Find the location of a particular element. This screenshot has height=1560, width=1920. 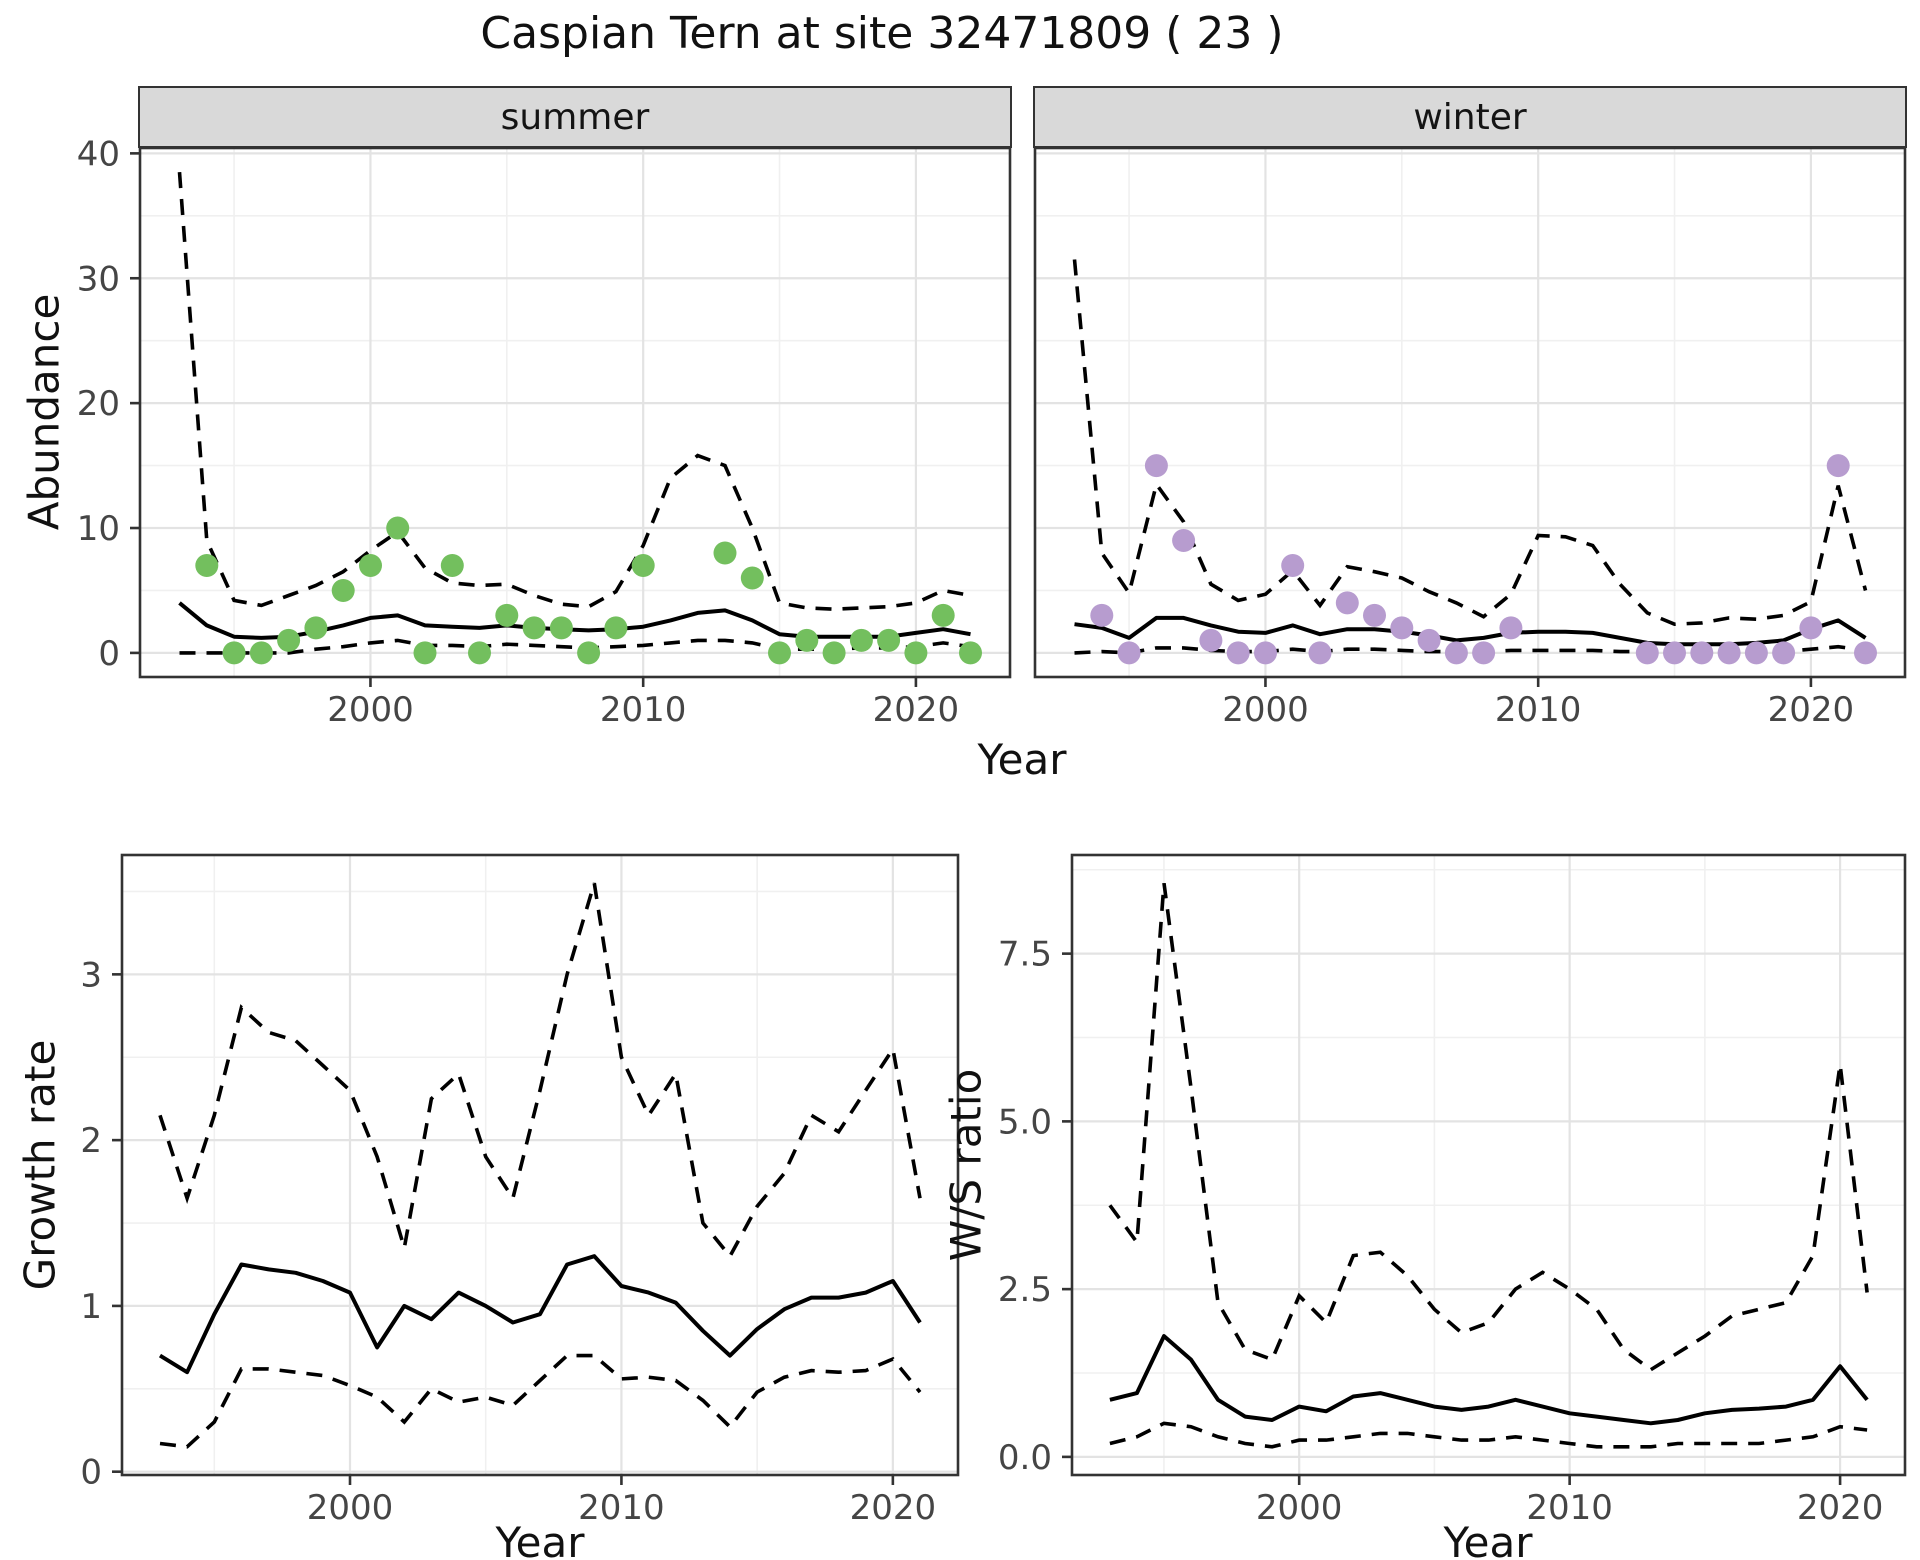

facet-strip-winter-label: winter is located at coordinates (1470, 117).